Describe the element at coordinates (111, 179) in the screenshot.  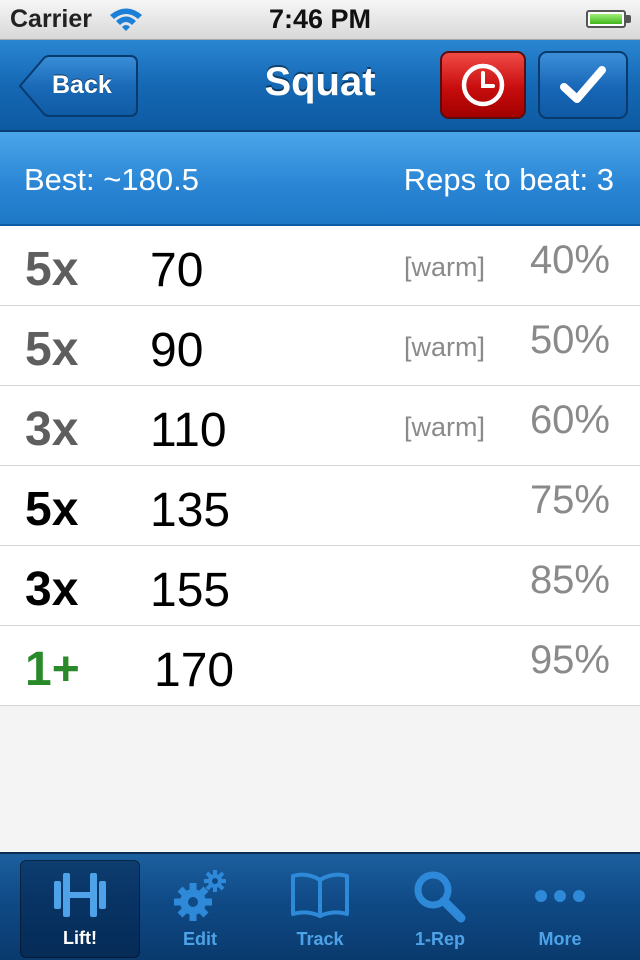
I see `best-label: Best: ~180.5` at that location.